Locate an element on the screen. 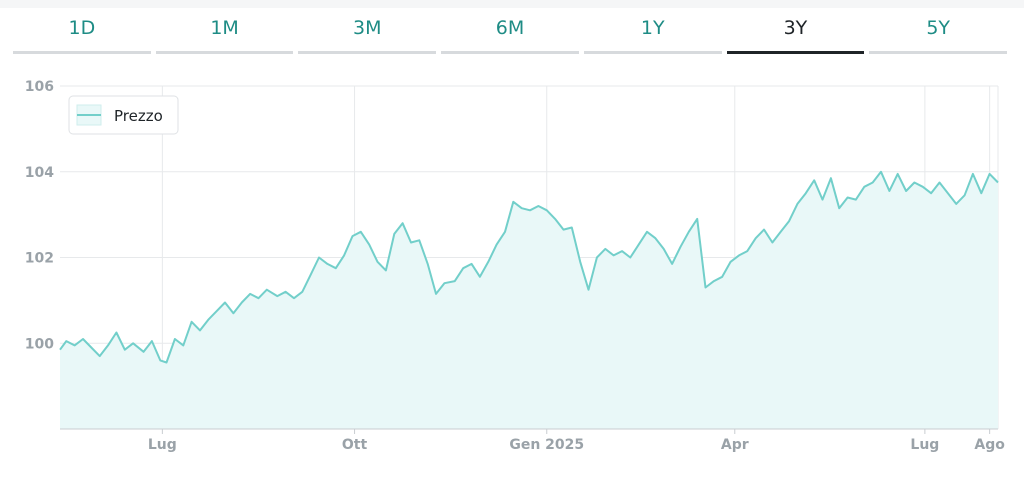  x-tick-label-5: Ago is located at coordinates (989, 445).